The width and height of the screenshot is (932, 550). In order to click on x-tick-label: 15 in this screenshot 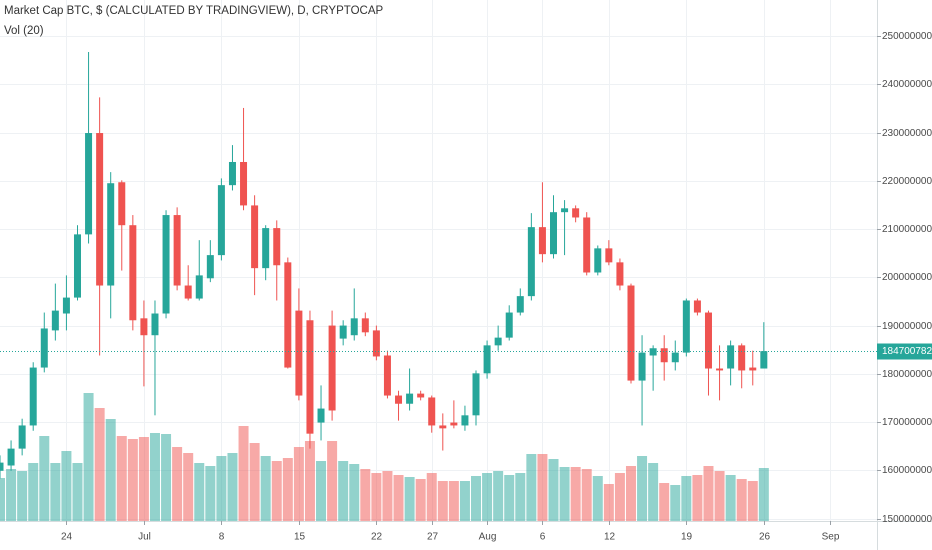, I will do `click(300, 537)`.